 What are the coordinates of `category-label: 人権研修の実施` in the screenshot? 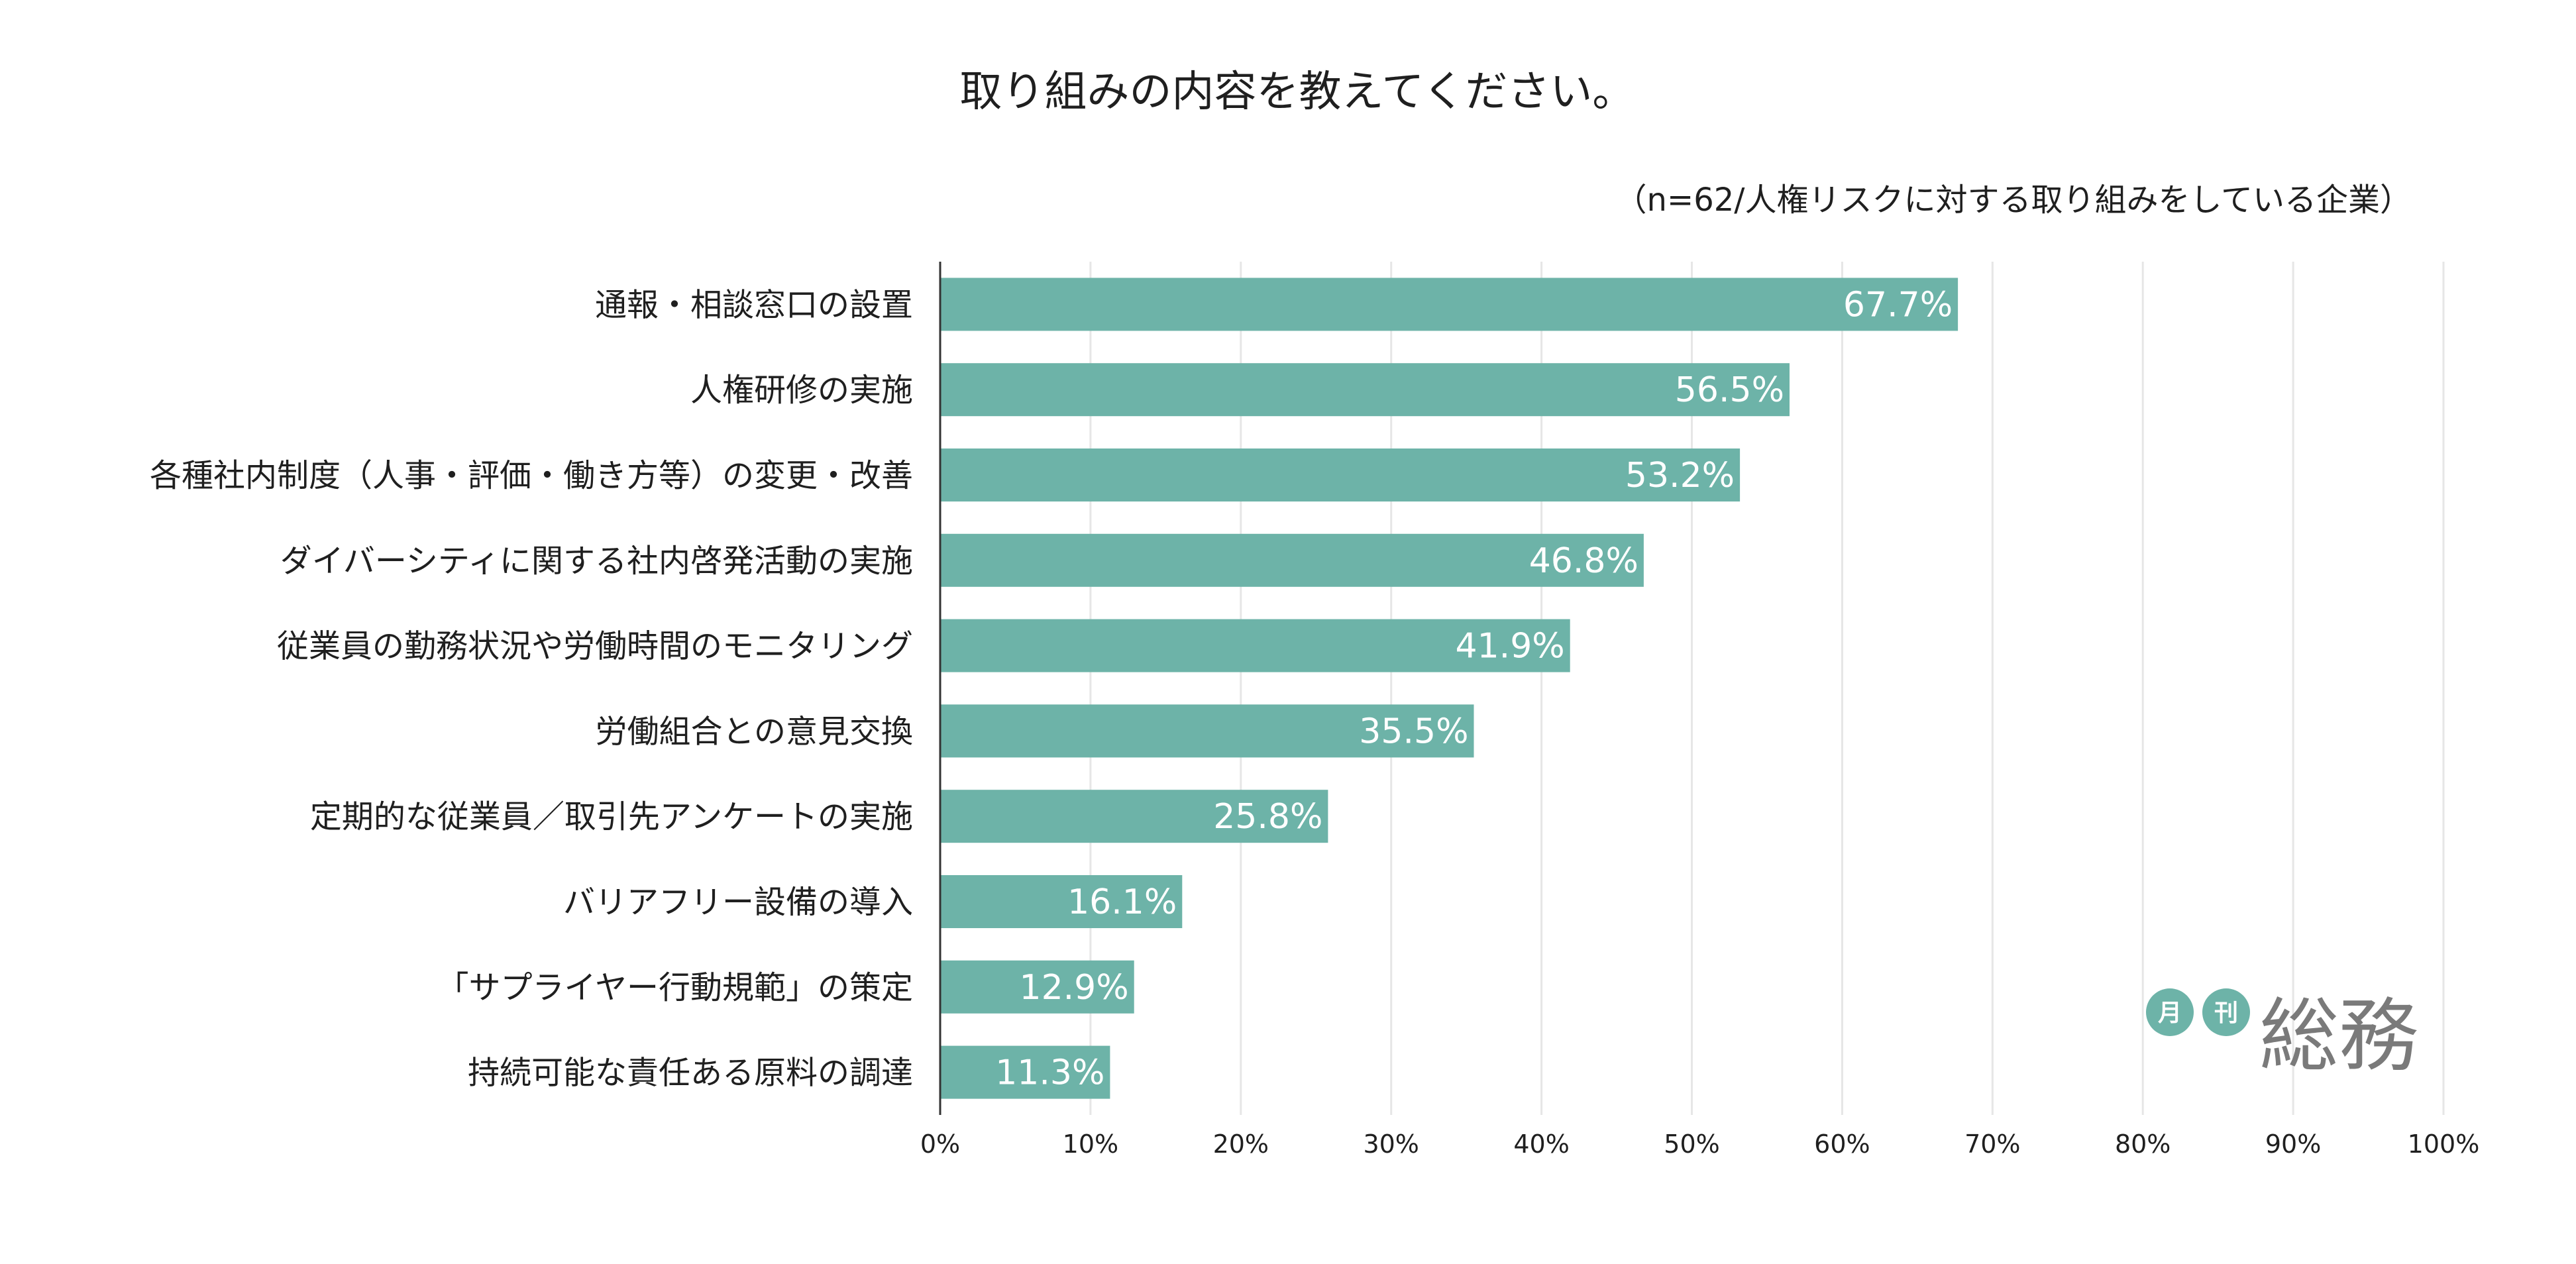 It's located at (802, 390).